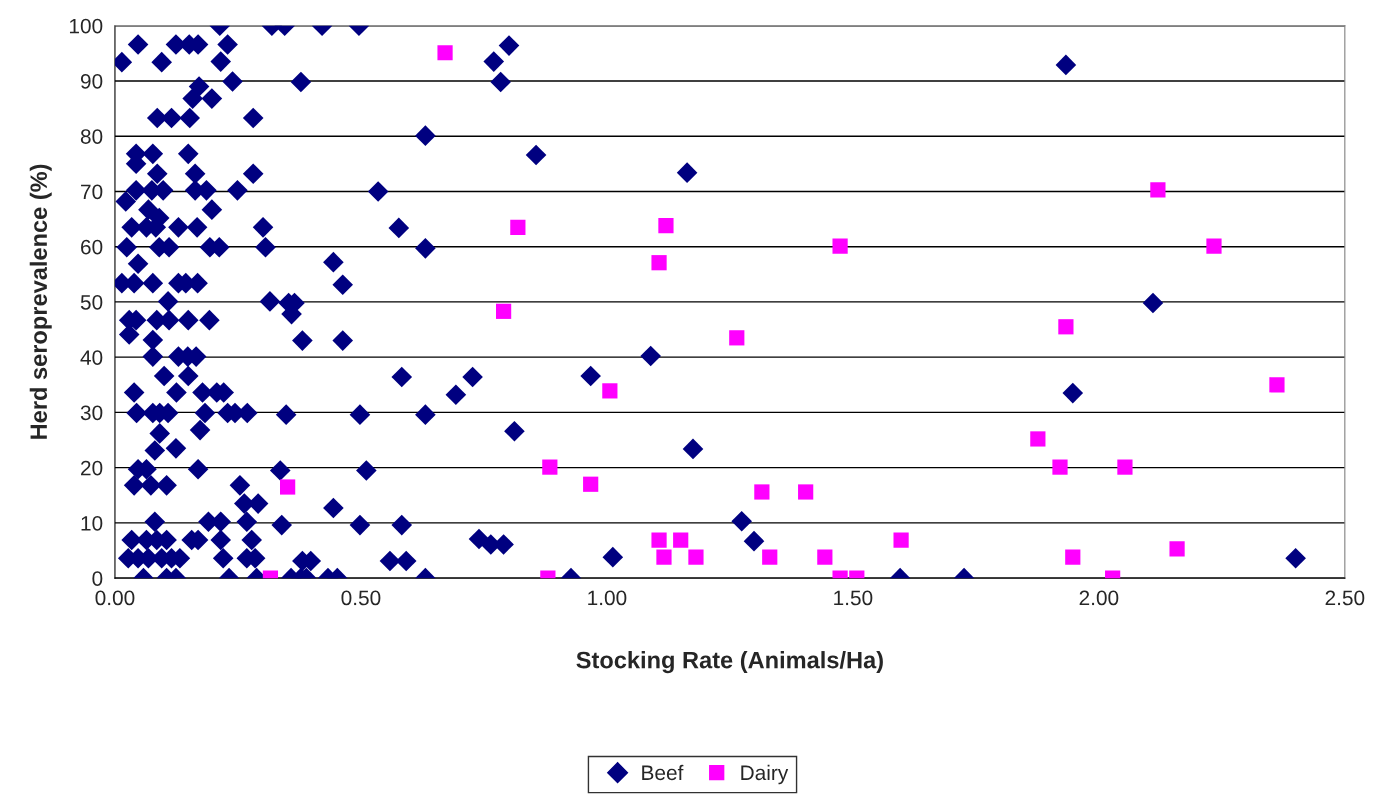  Describe the element at coordinates (607, 598) in the screenshot. I see `x-tick-label: 1.00` at that location.